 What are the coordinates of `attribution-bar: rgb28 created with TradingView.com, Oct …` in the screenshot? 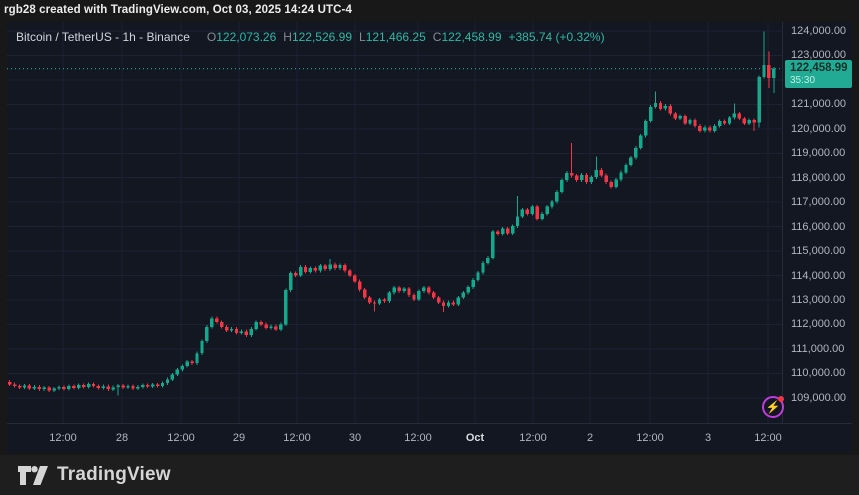 It's located at (178, 10).